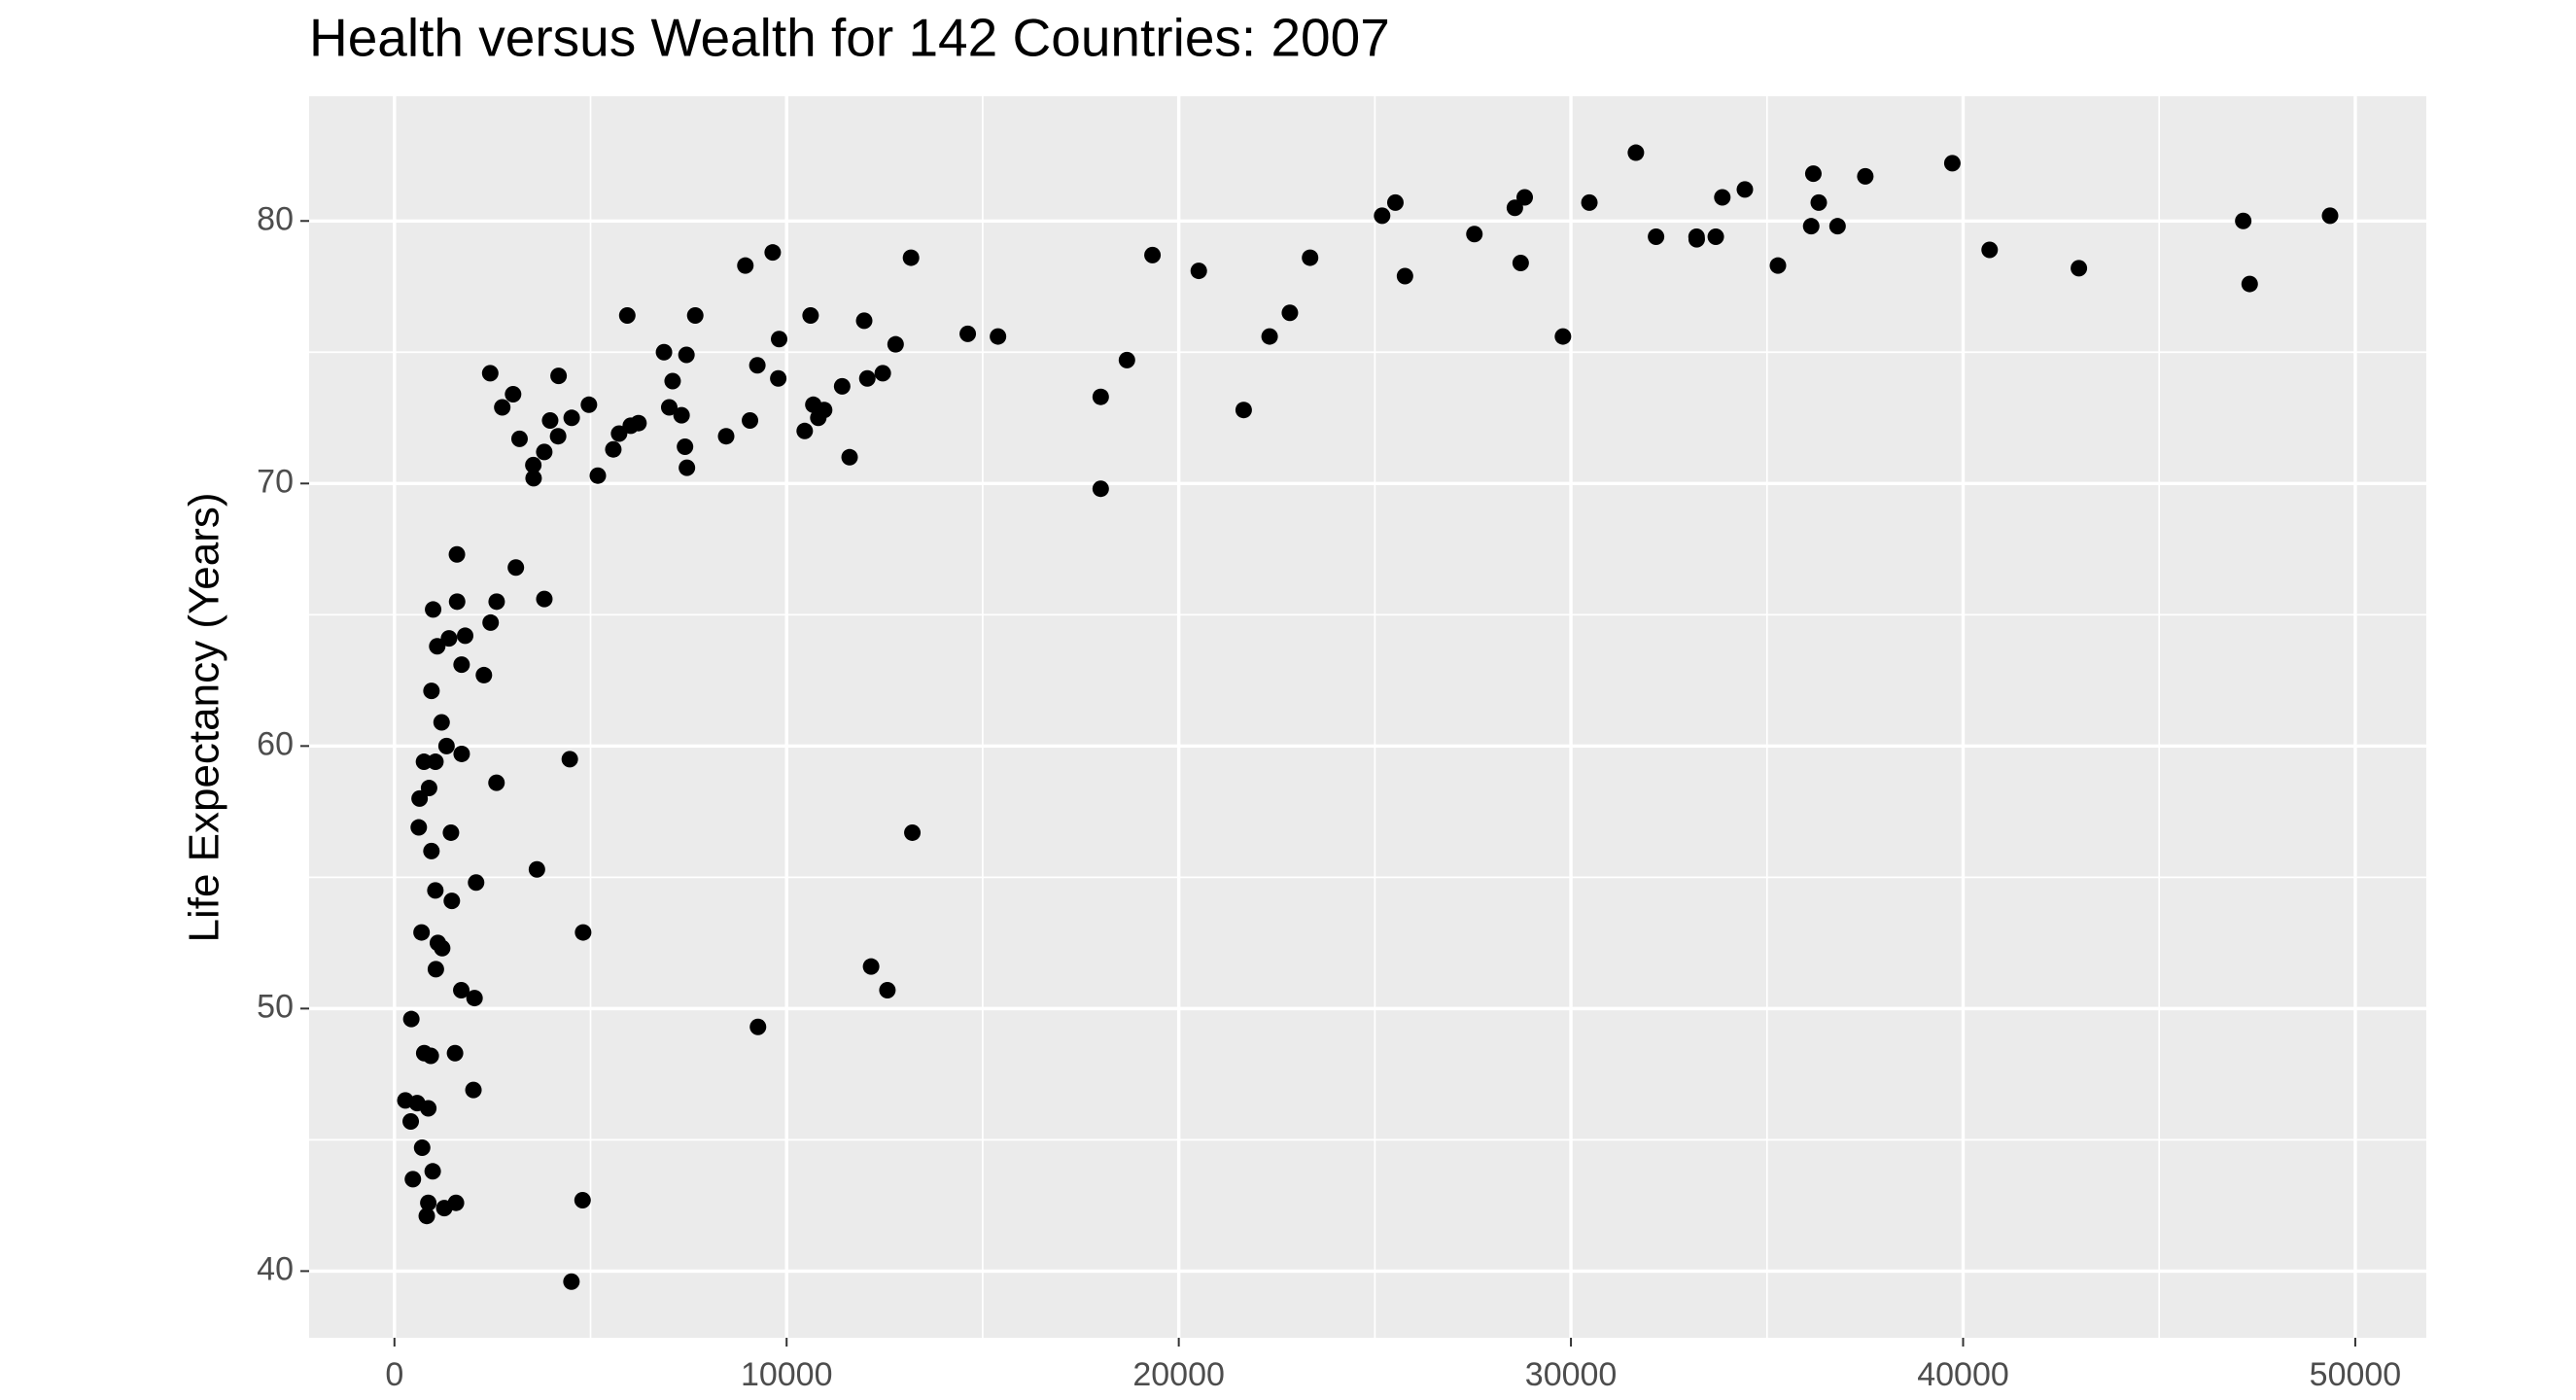 The width and height of the screenshot is (2576, 1400). I want to click on x-tick-label: 0, so click(394, 1374).